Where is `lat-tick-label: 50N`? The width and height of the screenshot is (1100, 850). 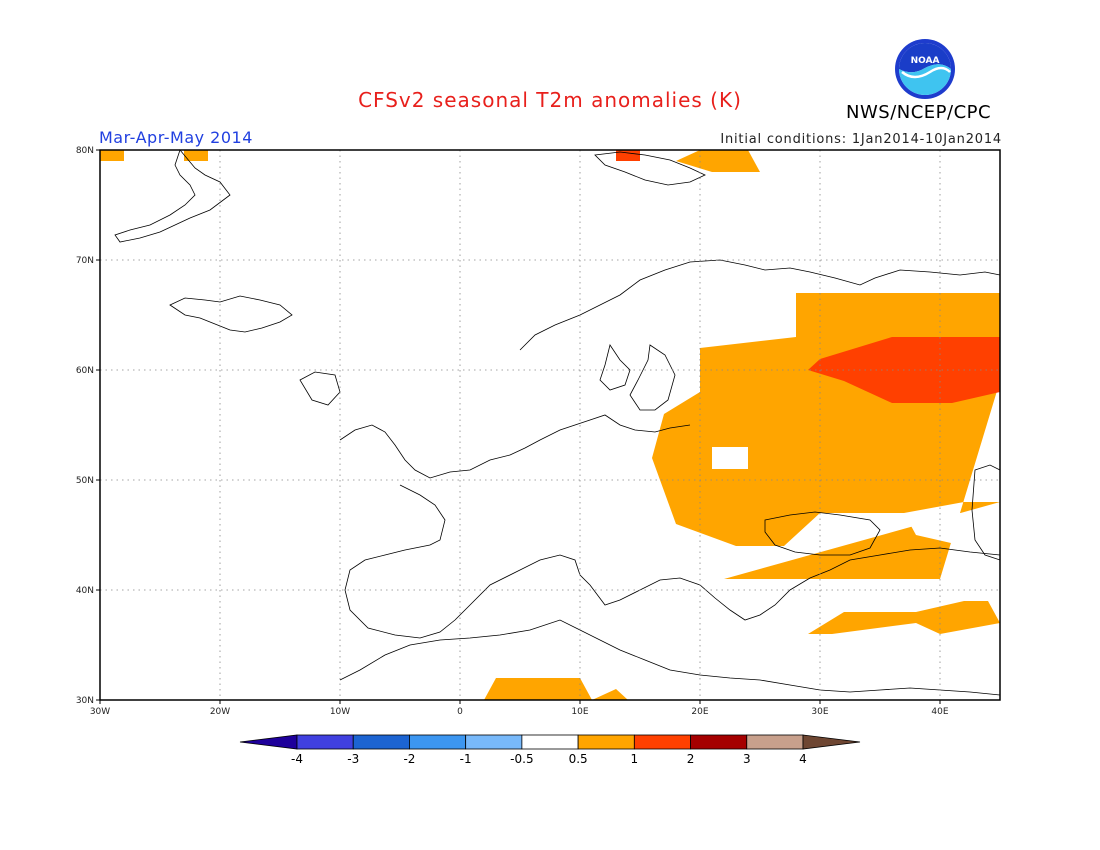
lat-tick-label: 50N is located at coordinates (85, 481).